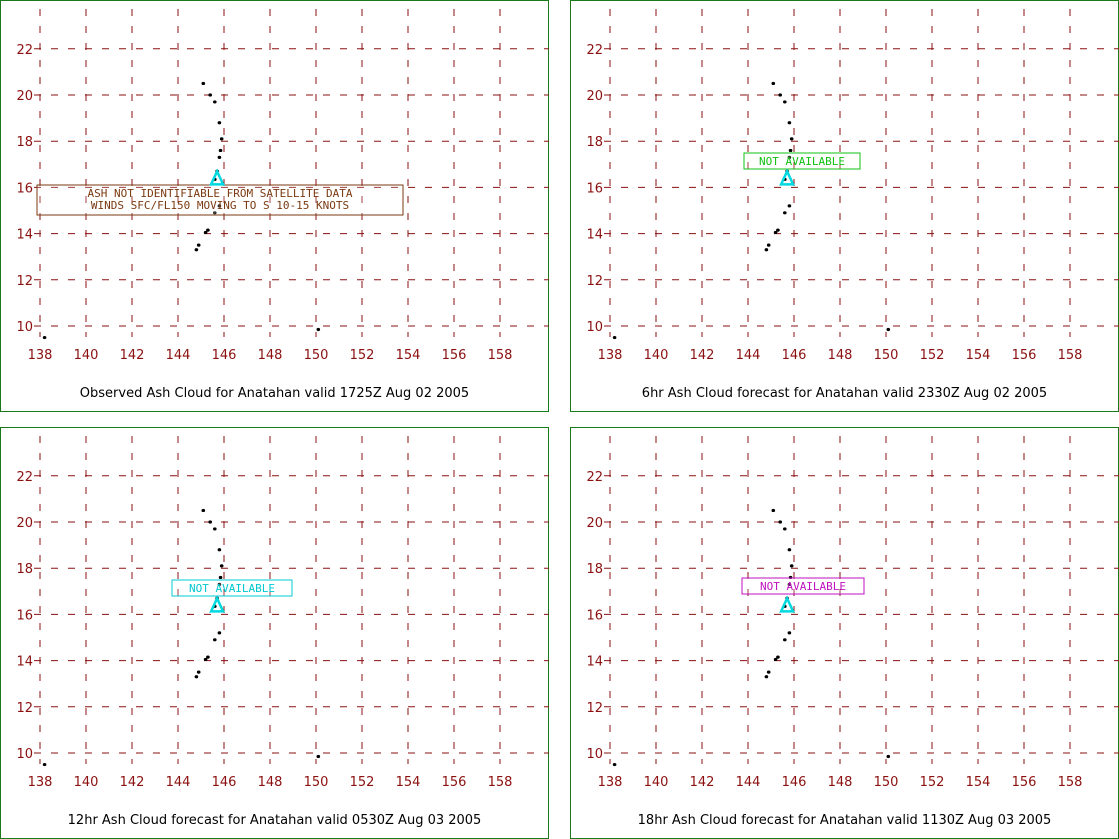  Describe the element at coordinates (454, 355) in the screenshot. I see `lon-tick-label: 156` at that location.